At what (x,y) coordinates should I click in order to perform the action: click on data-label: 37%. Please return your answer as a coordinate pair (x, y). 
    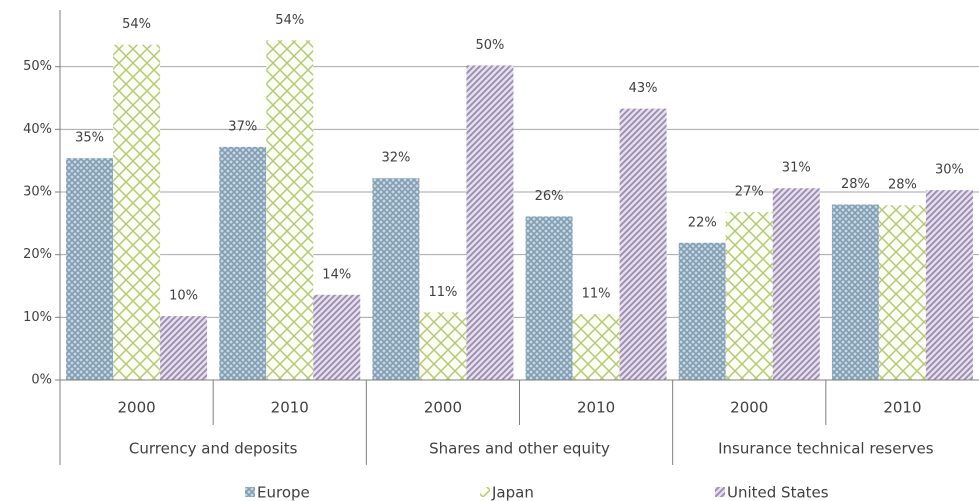
    Looking at the image, I should click on (242, 126).